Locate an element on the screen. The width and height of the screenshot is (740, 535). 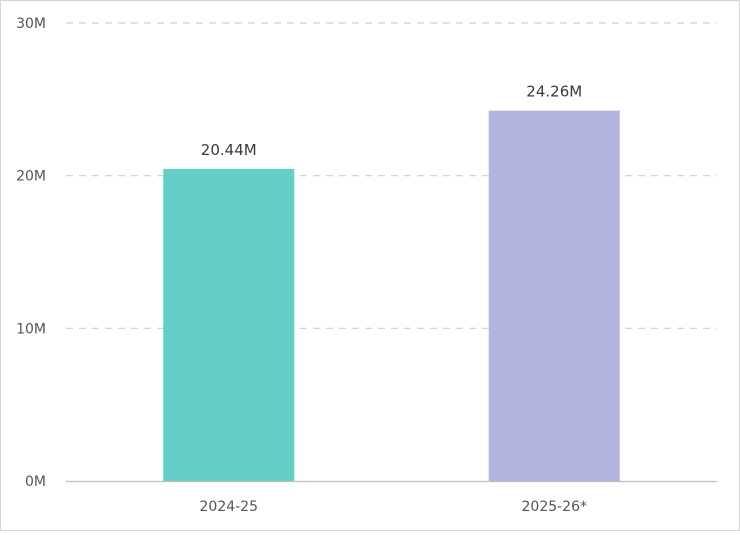
y-tick-label: 30M is located at coordinates (31, 24).